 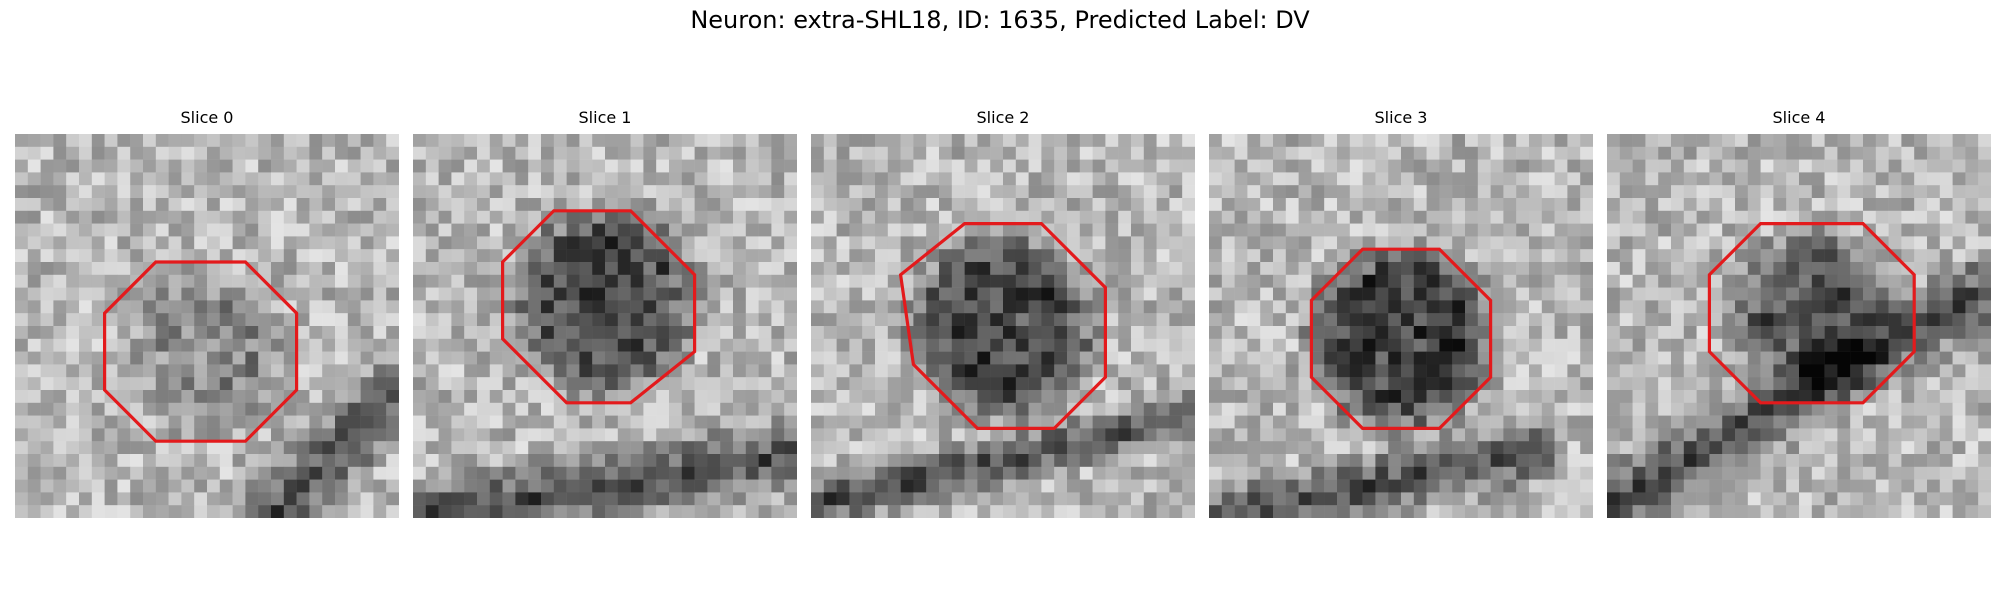 What do you see at coordinates (1401, 117) in the screenshot?
I see `slice-title-3: Slice 3` at bounding box center [1401, 117].